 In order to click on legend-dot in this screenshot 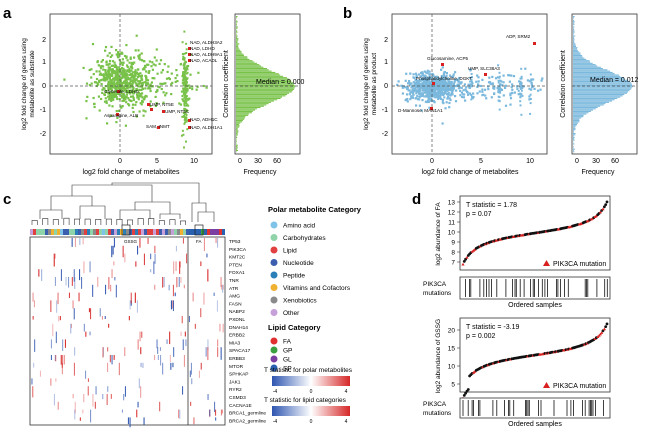, I will do `click(274, 350)`.